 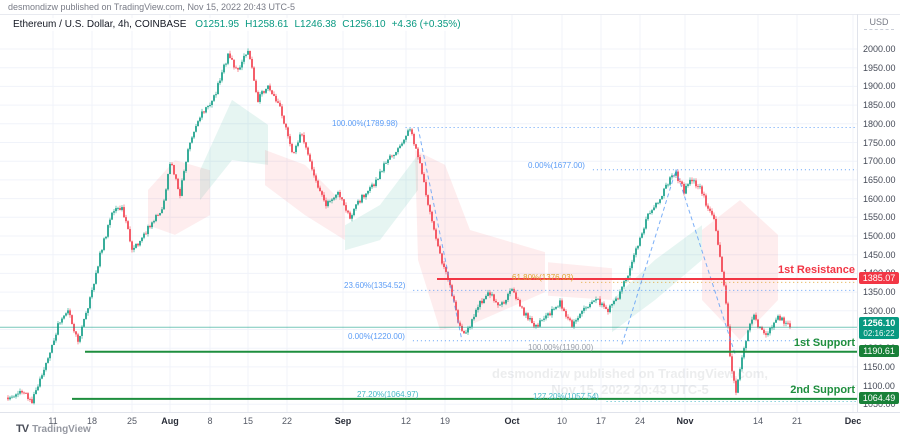 I want to click on fib-level-label: 100.00%(1789.98), so click(x=365, y=123).